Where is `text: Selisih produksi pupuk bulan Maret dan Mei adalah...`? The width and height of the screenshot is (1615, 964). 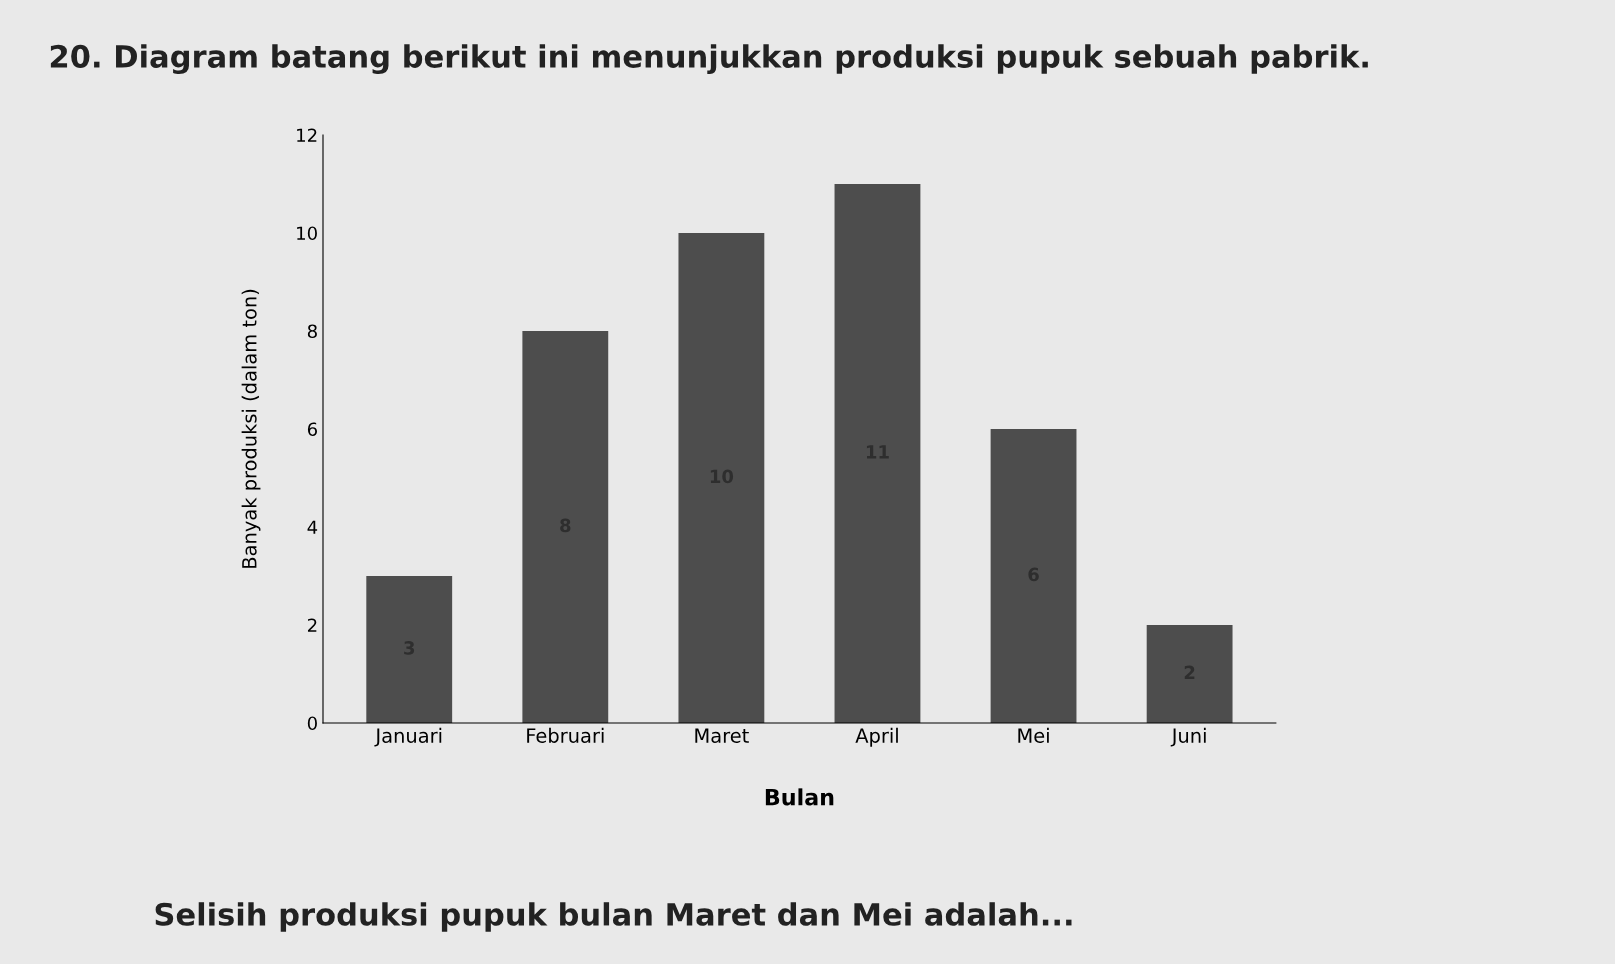
text: Selisih produksi pupuk bulan Maret dan Mei adalah... is located at coordinates (613, 917).